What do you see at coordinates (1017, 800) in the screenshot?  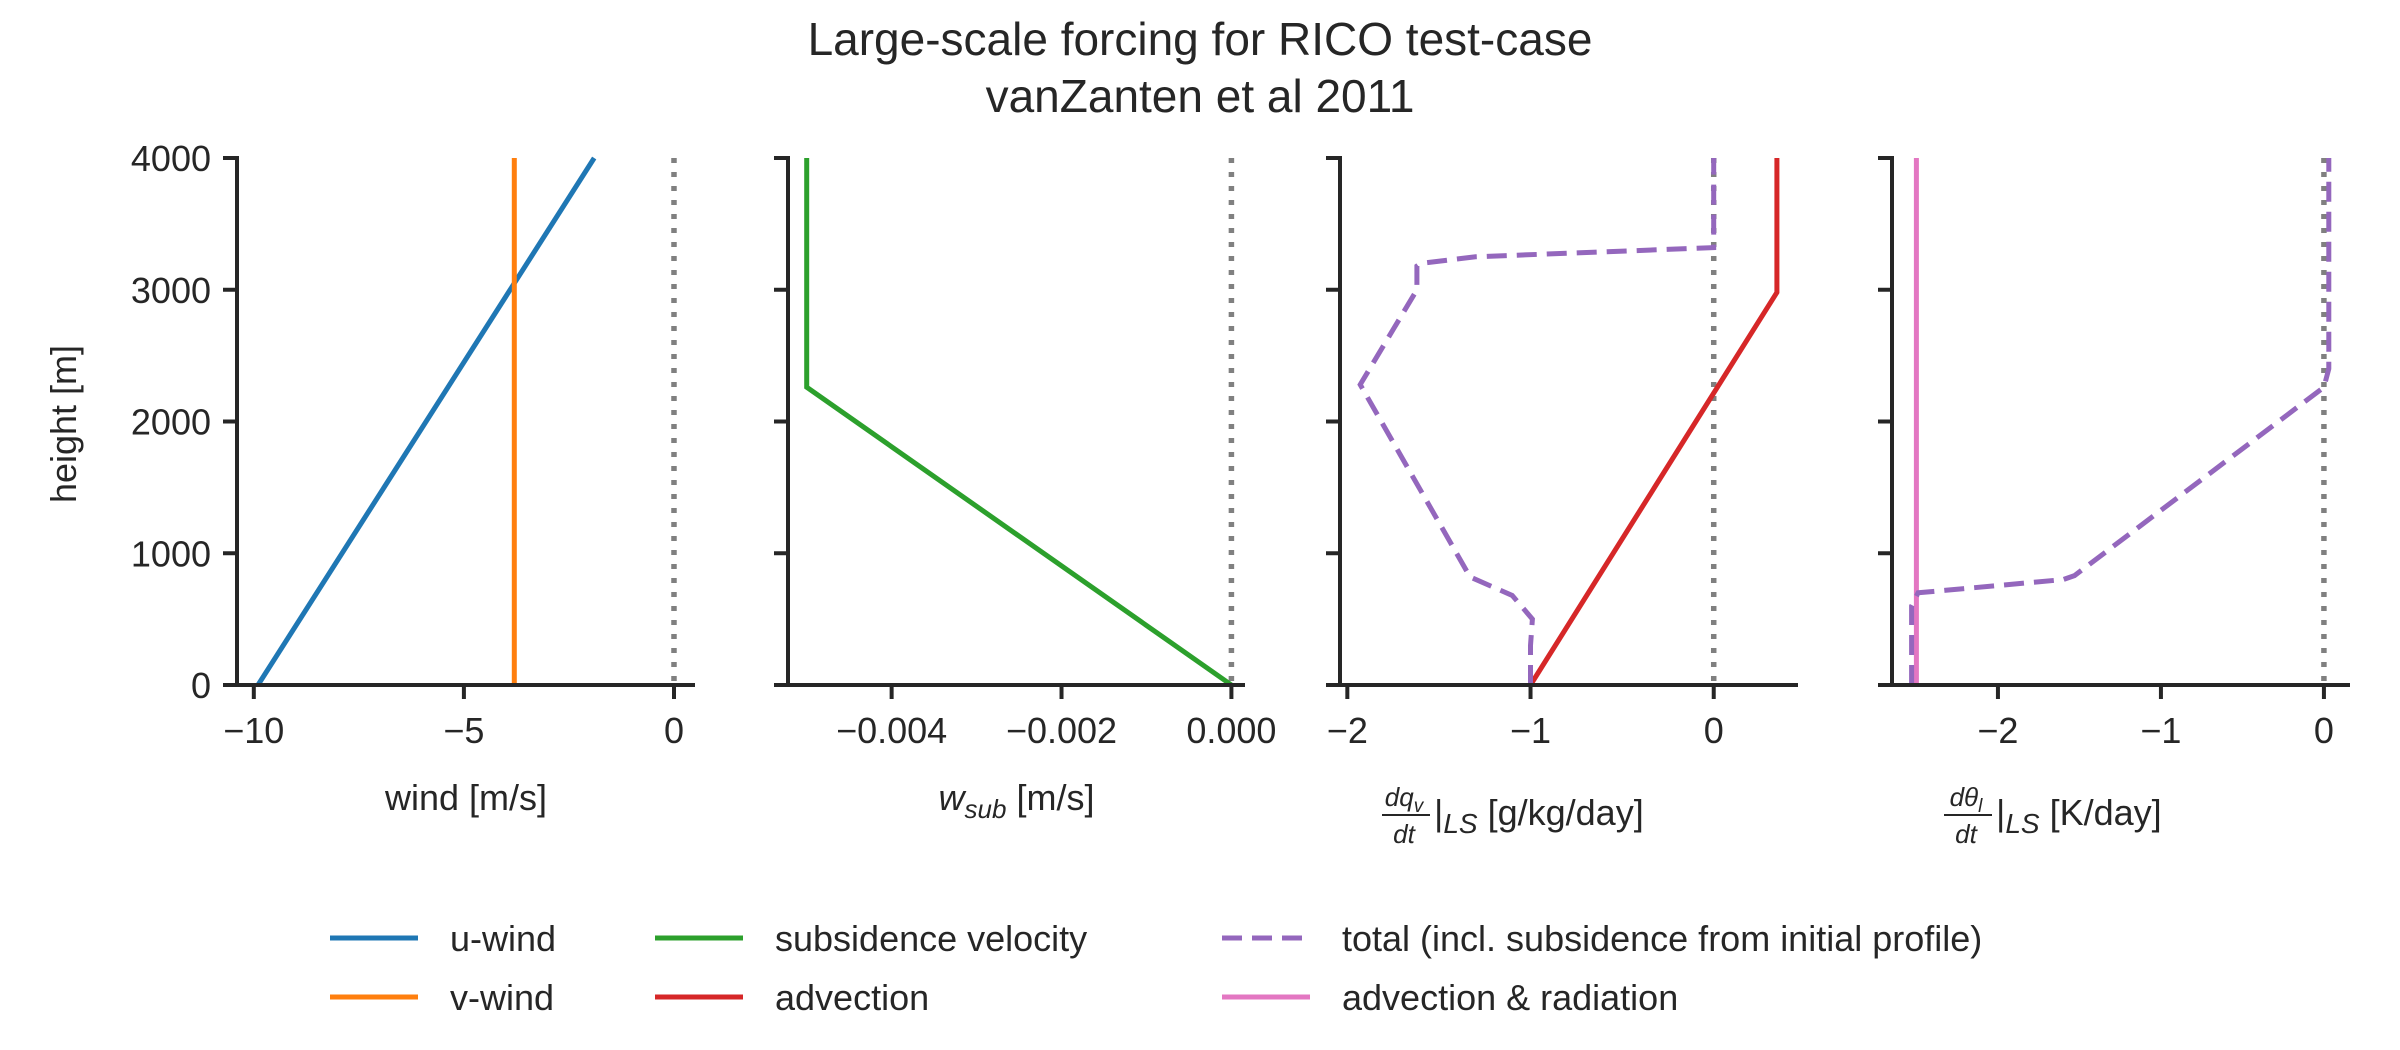 I see `x-axis-label: wsub [m/s]` at bounding box center [1017, 800].